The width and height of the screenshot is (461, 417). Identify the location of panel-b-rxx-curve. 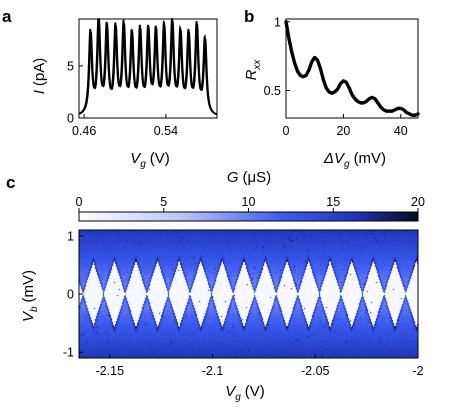
(352, 68).